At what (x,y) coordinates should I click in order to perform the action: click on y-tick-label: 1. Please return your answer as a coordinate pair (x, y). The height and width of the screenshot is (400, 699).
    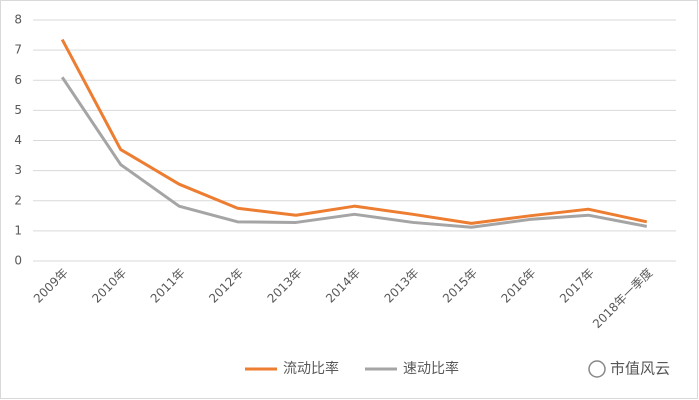
    Looking at the image, I should click on (18, 230).